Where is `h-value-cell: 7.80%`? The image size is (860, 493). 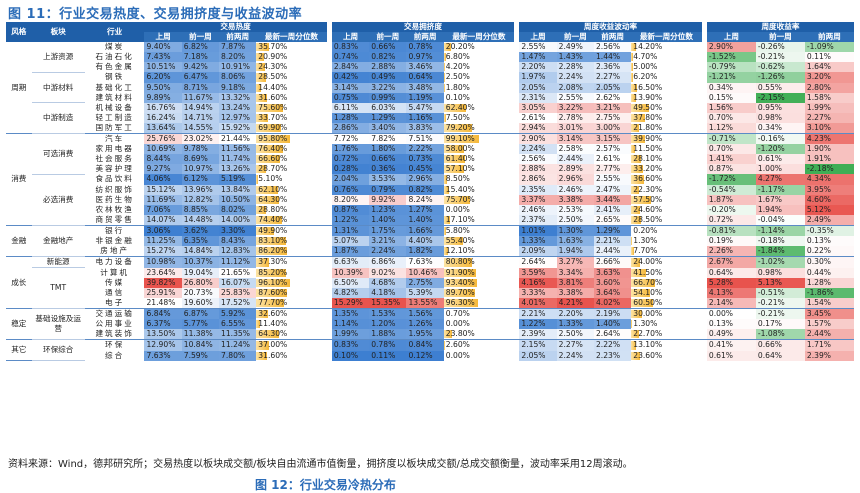 h-value-cell: 7.80% is located at coordinates (237, 356).